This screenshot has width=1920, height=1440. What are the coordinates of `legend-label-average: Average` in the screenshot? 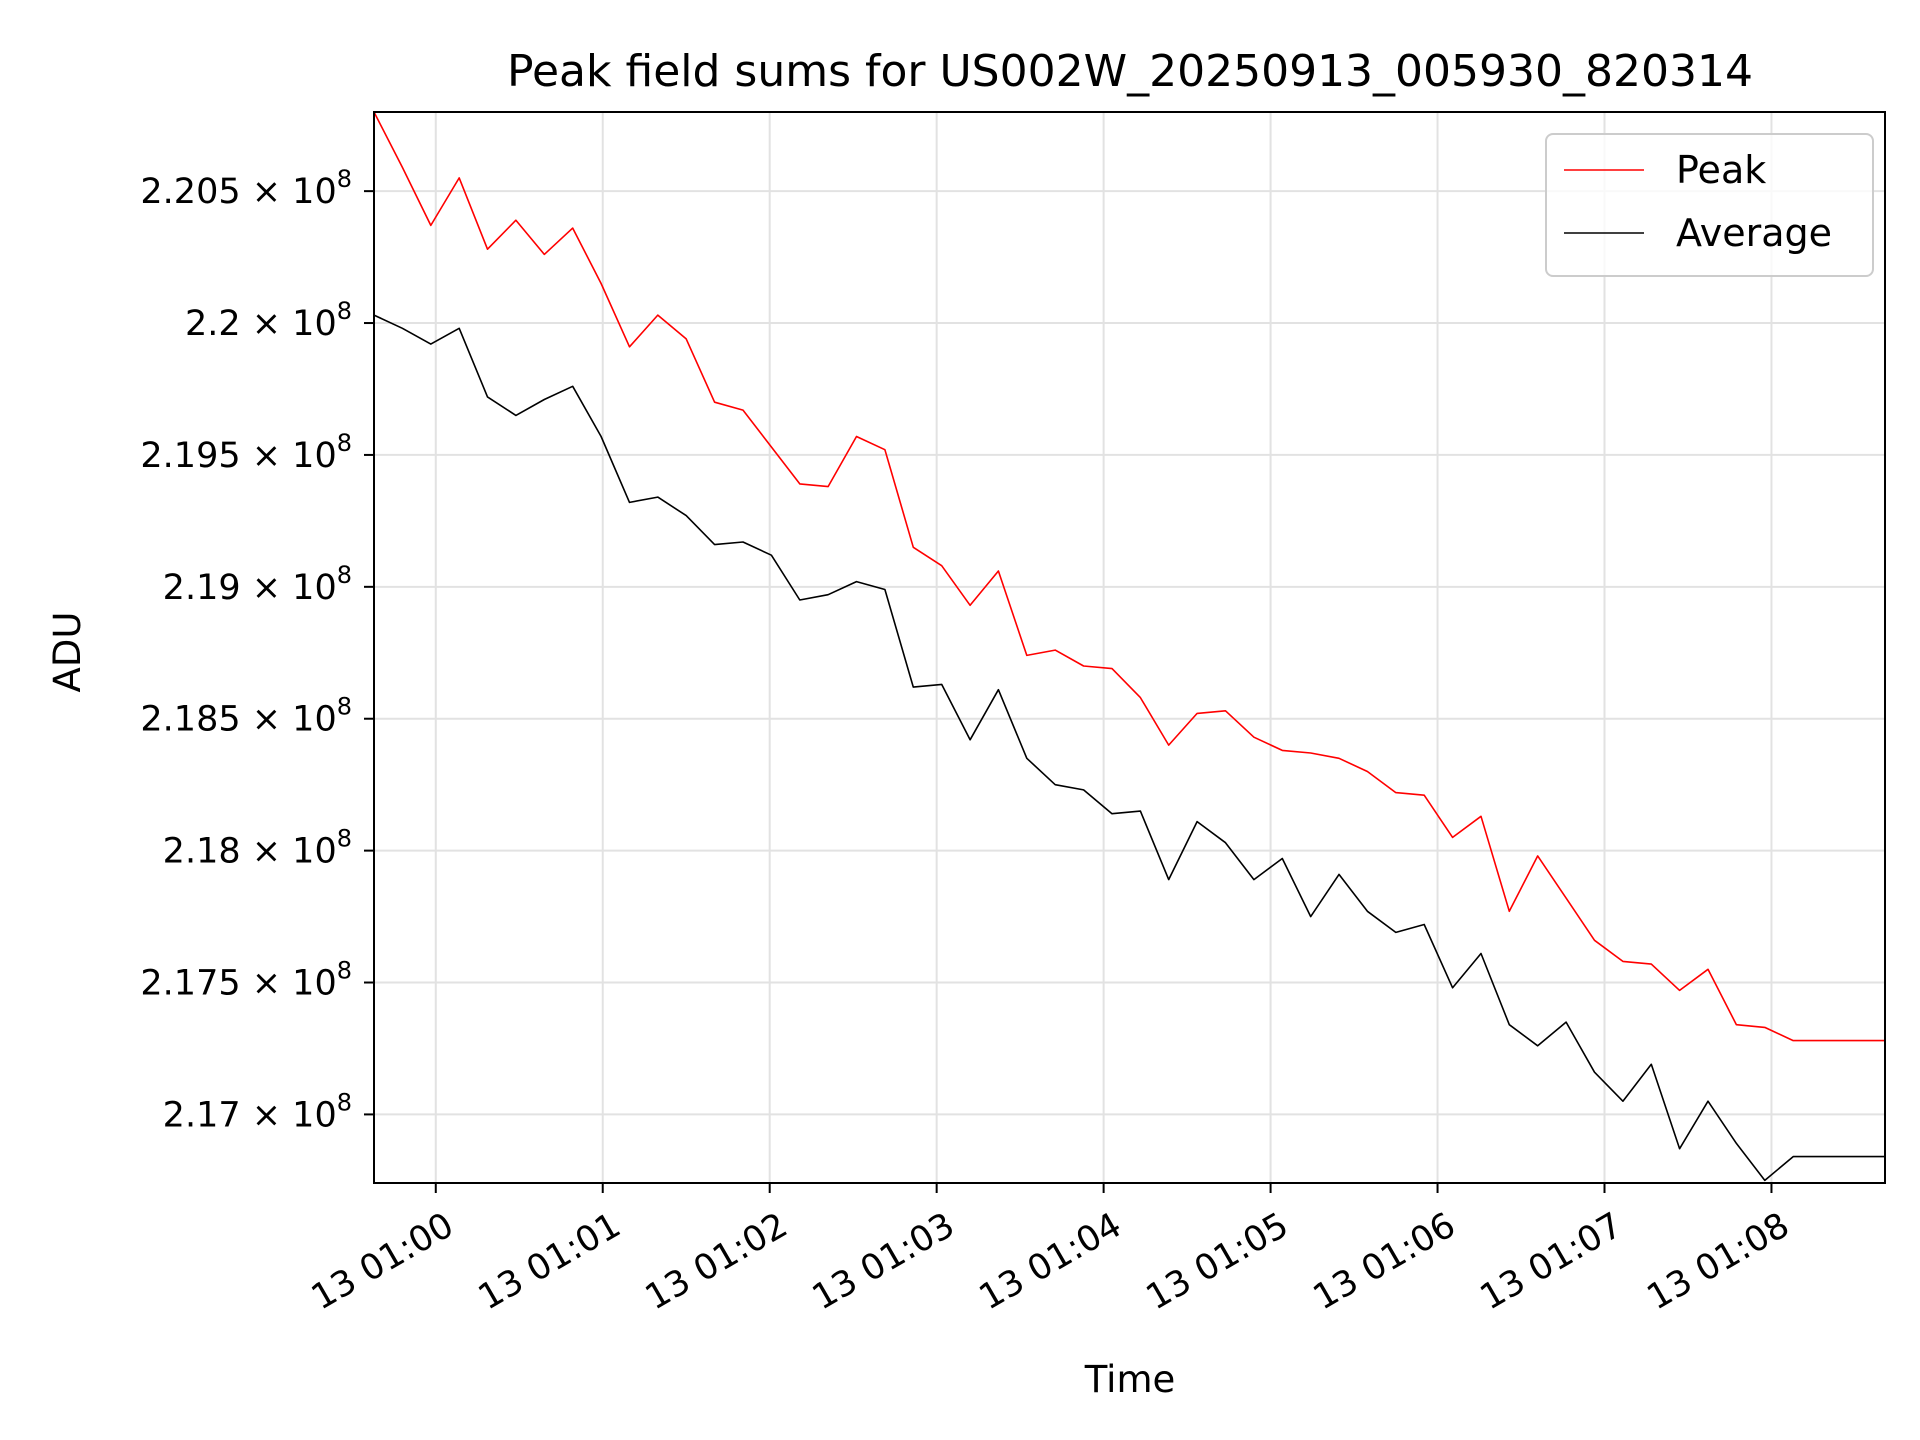 It's located at (1754, 233).